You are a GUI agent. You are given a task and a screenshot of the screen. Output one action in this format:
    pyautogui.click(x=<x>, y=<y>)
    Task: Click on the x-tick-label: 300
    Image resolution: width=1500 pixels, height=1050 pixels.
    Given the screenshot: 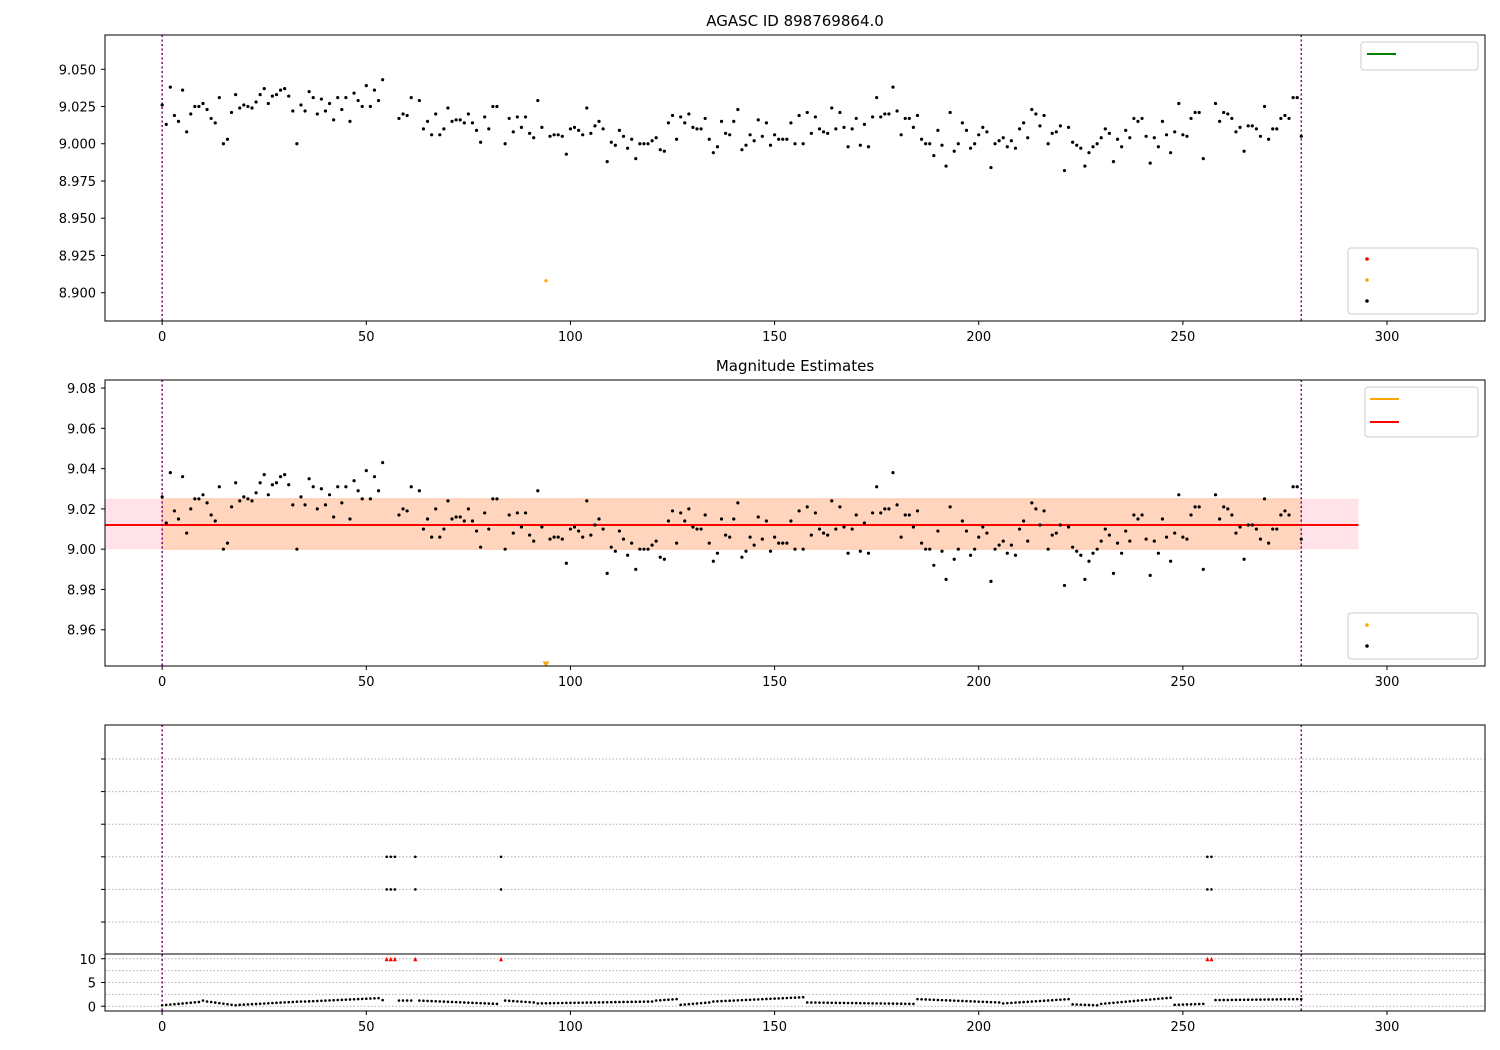 What is the action you would take?
    pyautogui.click(x=1387, y=682)
    